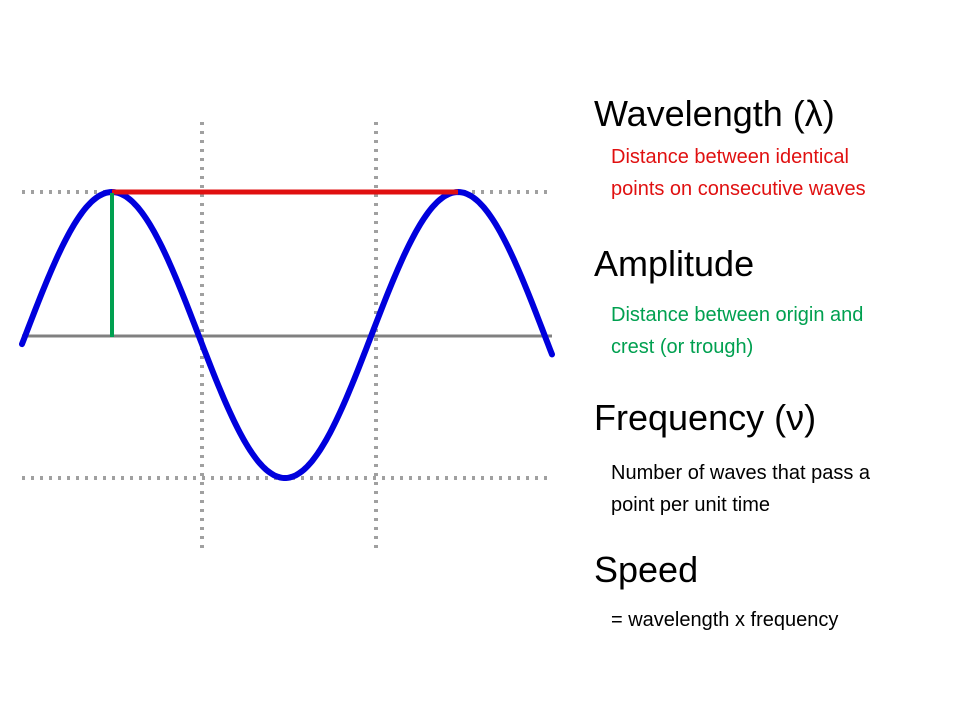 This screenshot has width=960, height=720. I want to click on term-description: Distance between origin and, so click(737, 315).